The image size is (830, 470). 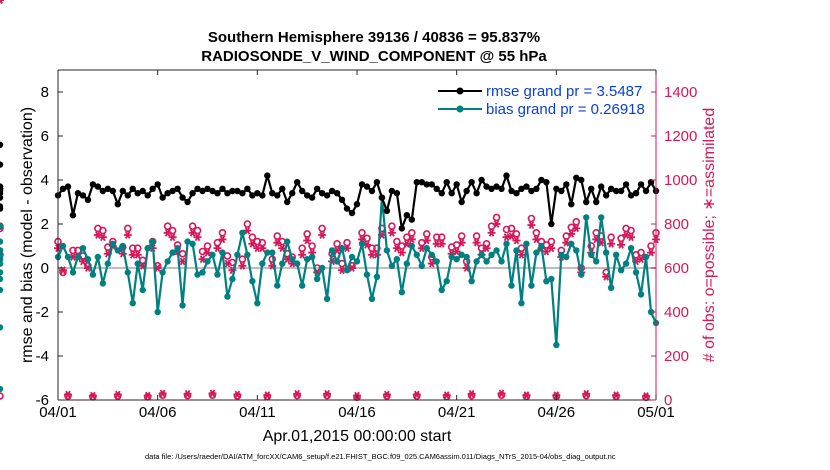 What do you see at coordinates (557, 412) in the screenshot?
I see `x-tick-label: 04/26` at bounding box center [557, 412].